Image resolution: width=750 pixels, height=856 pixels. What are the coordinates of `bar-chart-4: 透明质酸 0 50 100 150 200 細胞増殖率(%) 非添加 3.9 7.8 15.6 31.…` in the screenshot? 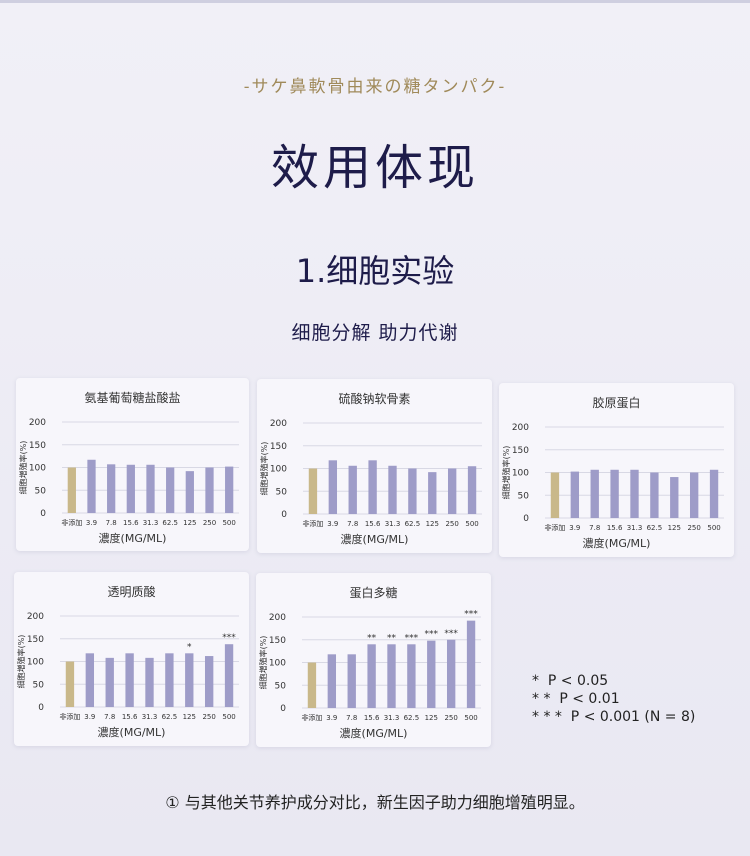 It's located at (127, 661).